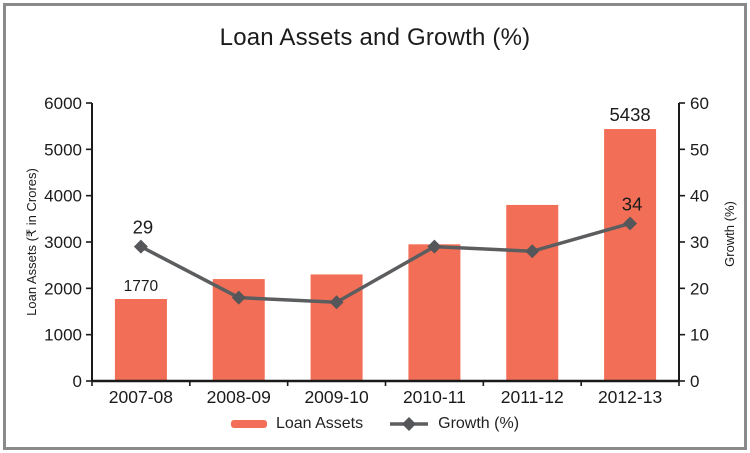 The width and height of the screenshot is (750, 453). Describe the element at coordinates (239, 397) in the screenshot. I see `x-axis-category-label: 2008-09` at that location.